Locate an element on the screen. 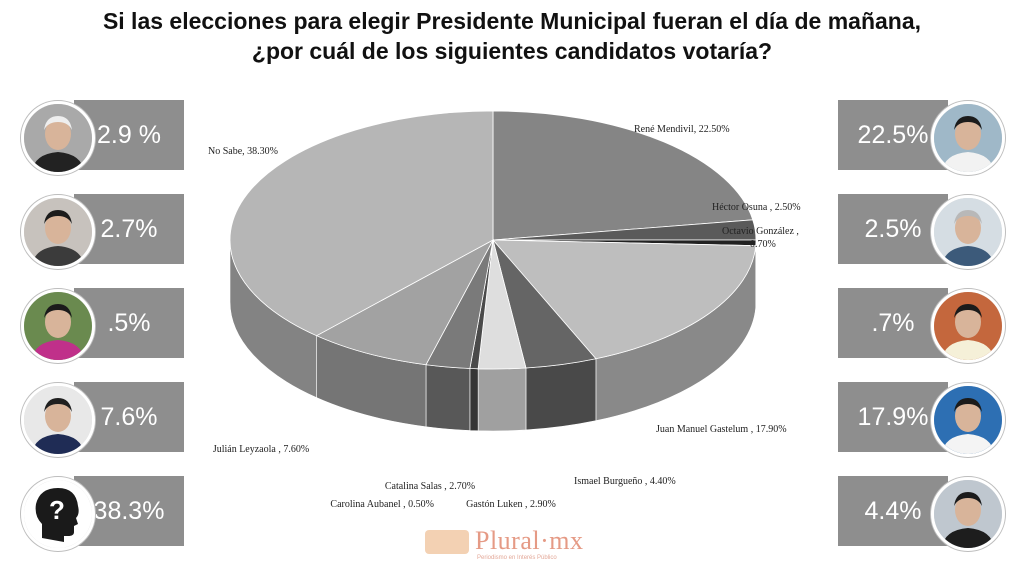 This screenshot has width=1024, height=565. man-smiling-icon is located at coordinates (968, 138).